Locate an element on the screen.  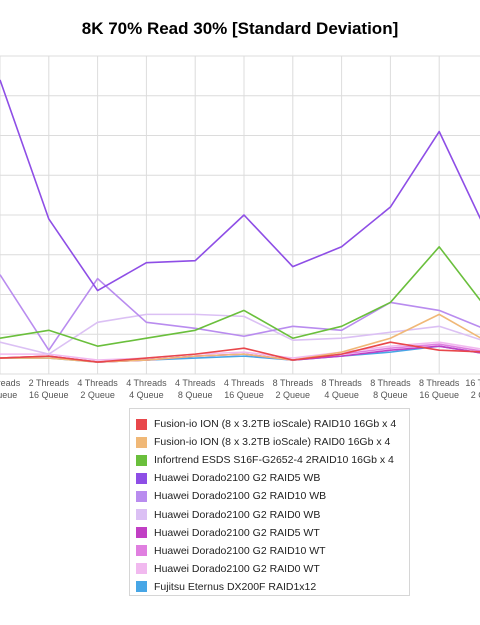
legend-item: Huawei Dorado2100 G2 RAID5 WB is located at coordinates (272, 478).